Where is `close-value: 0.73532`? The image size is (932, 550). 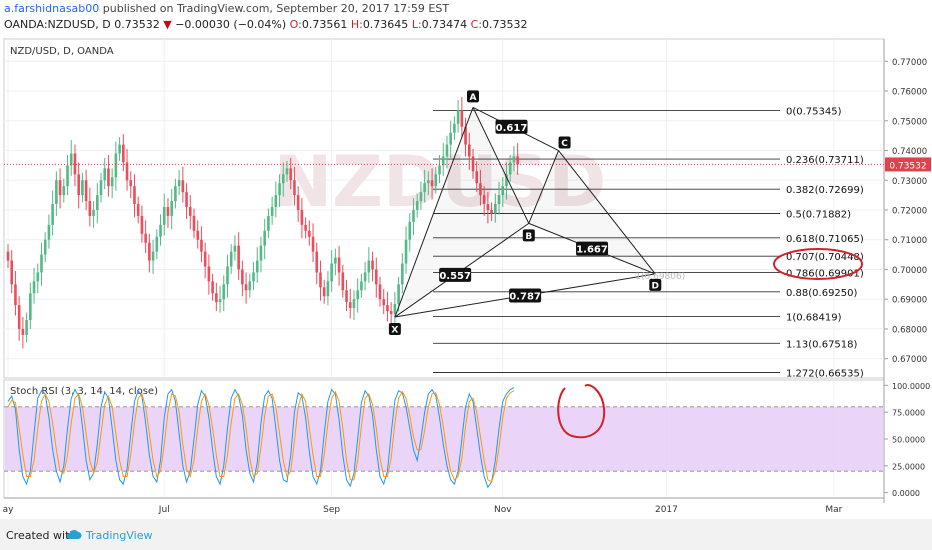 close-value: 0.73532 is located at coordinates (505, 24).